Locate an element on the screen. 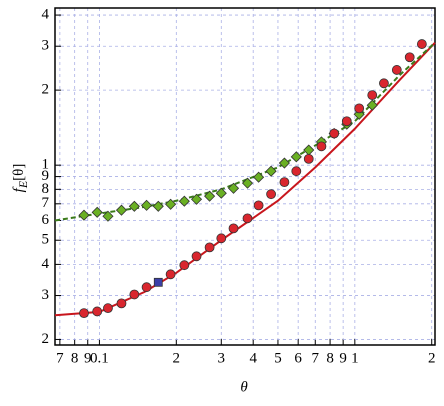  y-tick-label: 6 is located at coordinates (46, 220).